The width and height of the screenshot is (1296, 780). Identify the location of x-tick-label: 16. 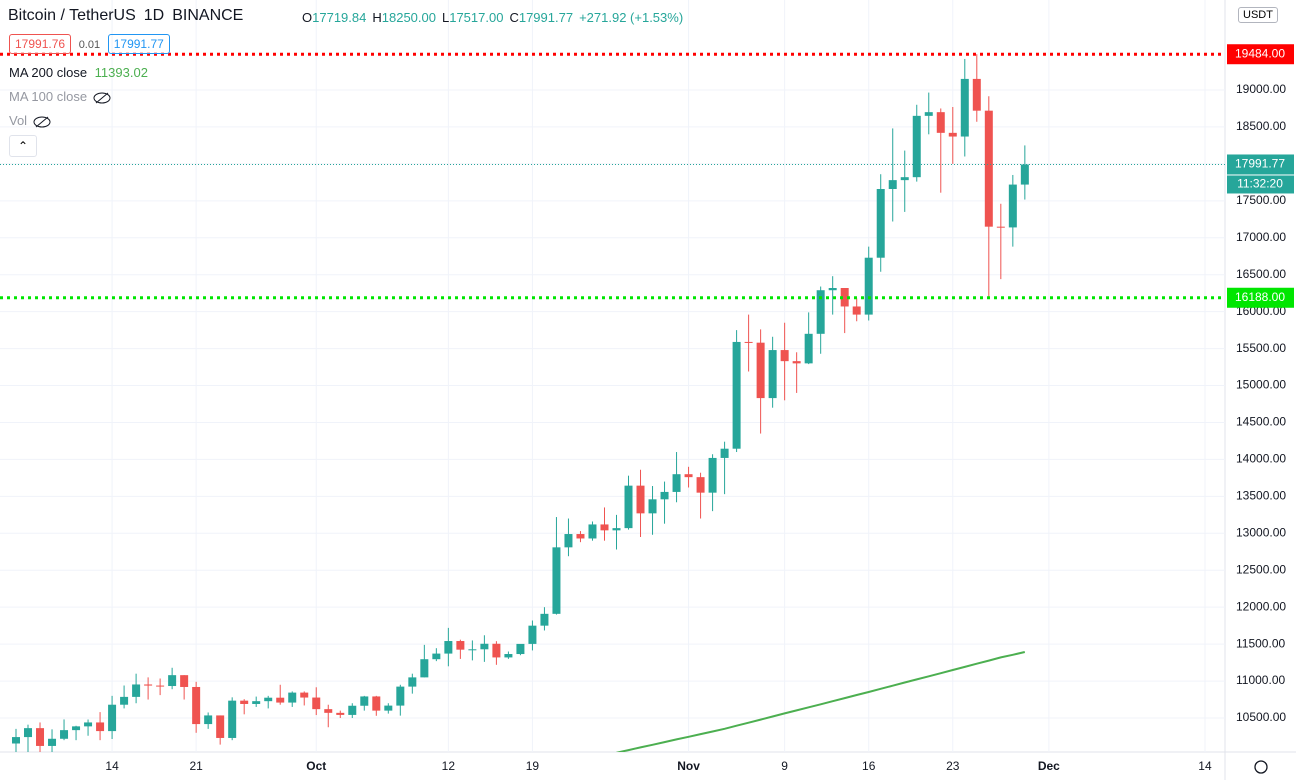
(869, 766).